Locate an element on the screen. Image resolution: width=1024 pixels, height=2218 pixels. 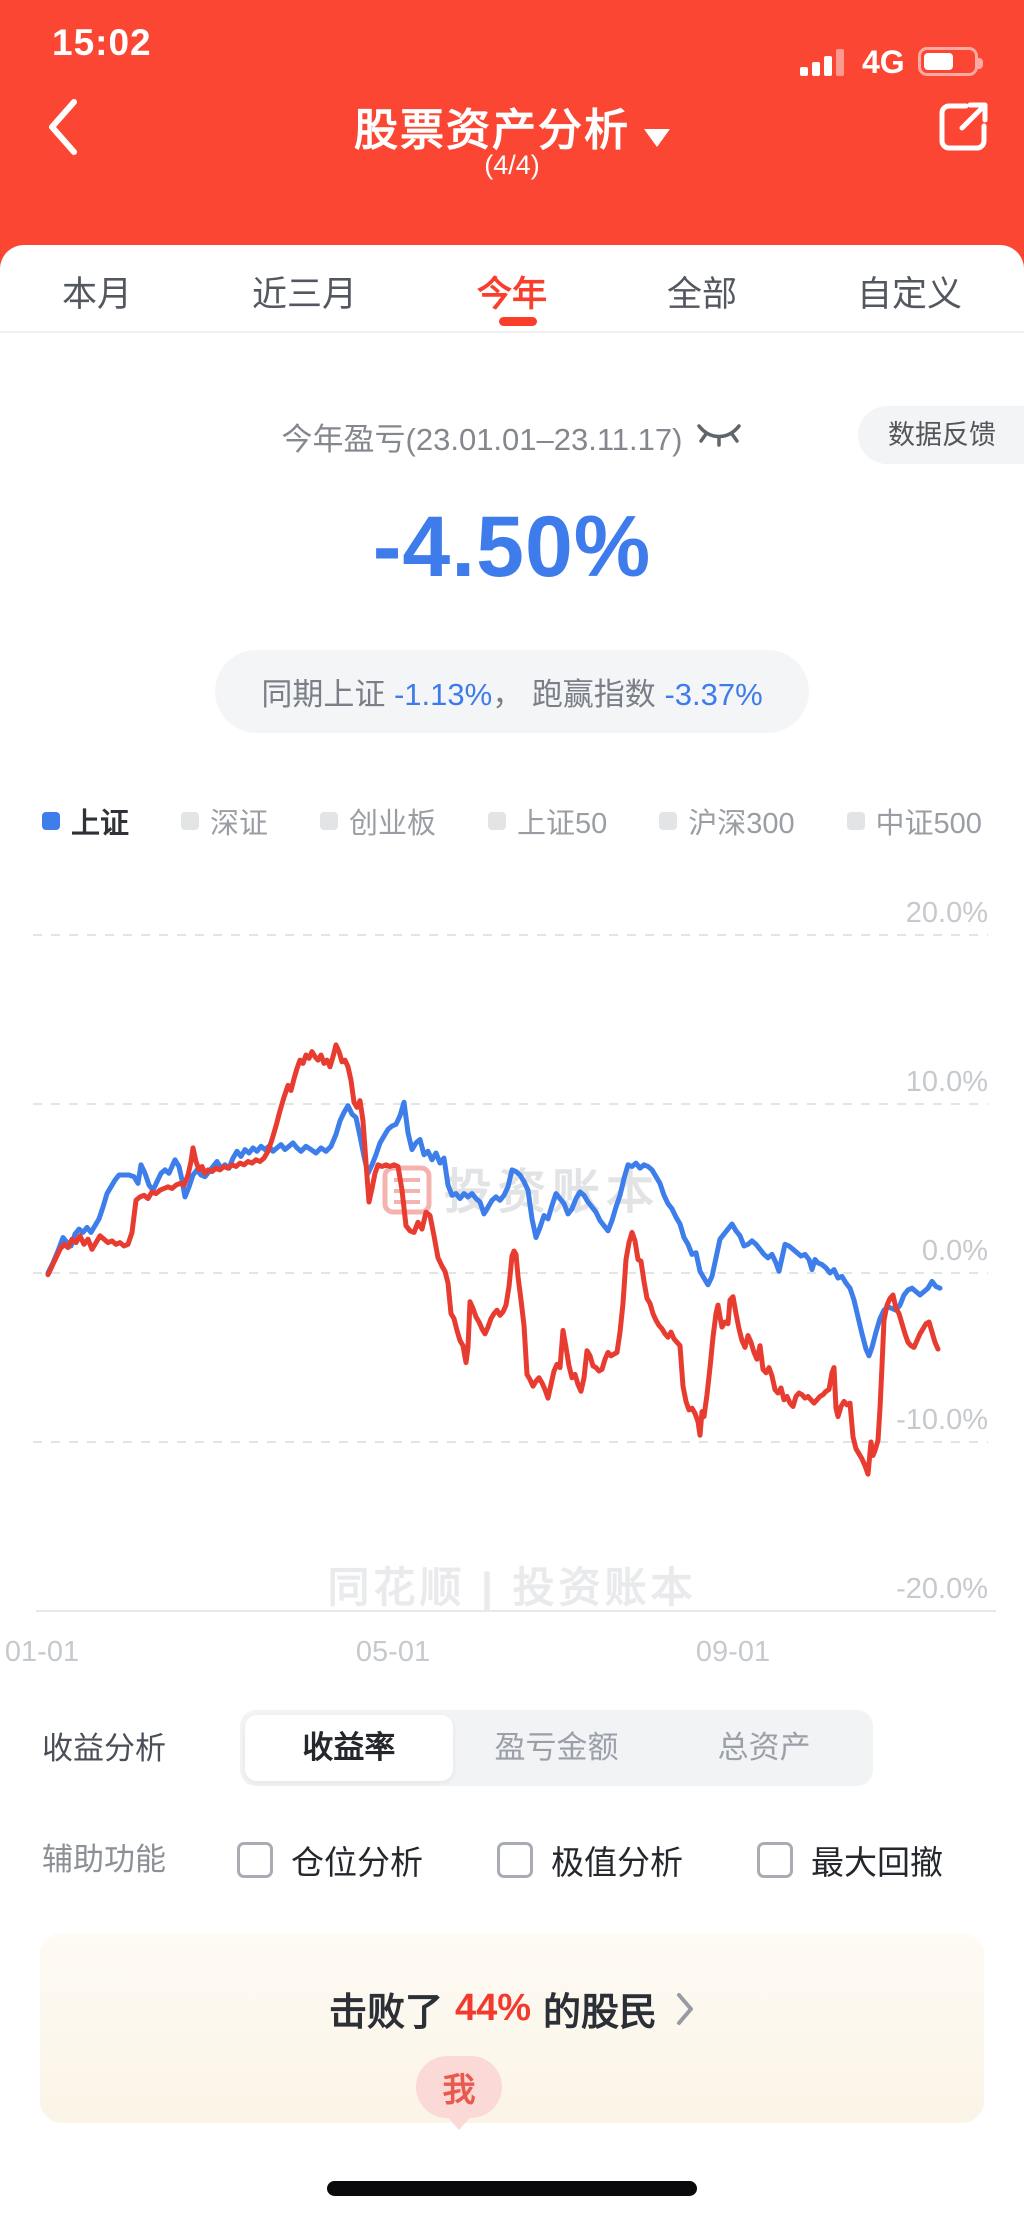
compare-row: 同期上证 -1.13%， 跑赢指数 -3.37% is located at coordinates (512, 691).